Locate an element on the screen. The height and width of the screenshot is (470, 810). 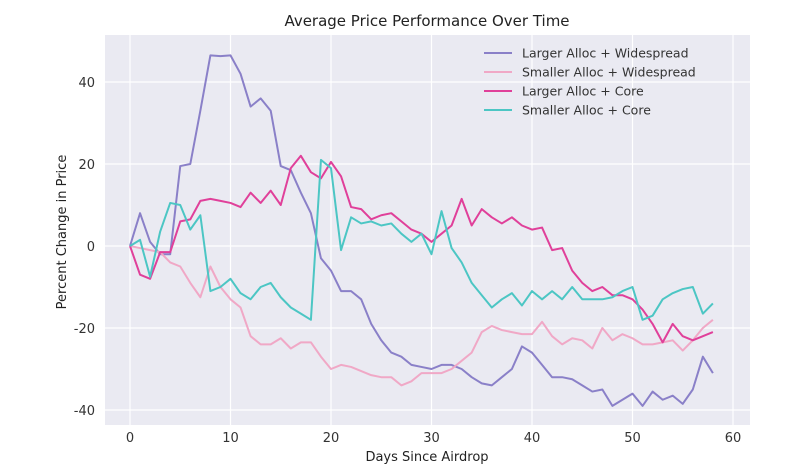
chart-title: Average Price Performance Over Time is located at coordinates (426, 21).